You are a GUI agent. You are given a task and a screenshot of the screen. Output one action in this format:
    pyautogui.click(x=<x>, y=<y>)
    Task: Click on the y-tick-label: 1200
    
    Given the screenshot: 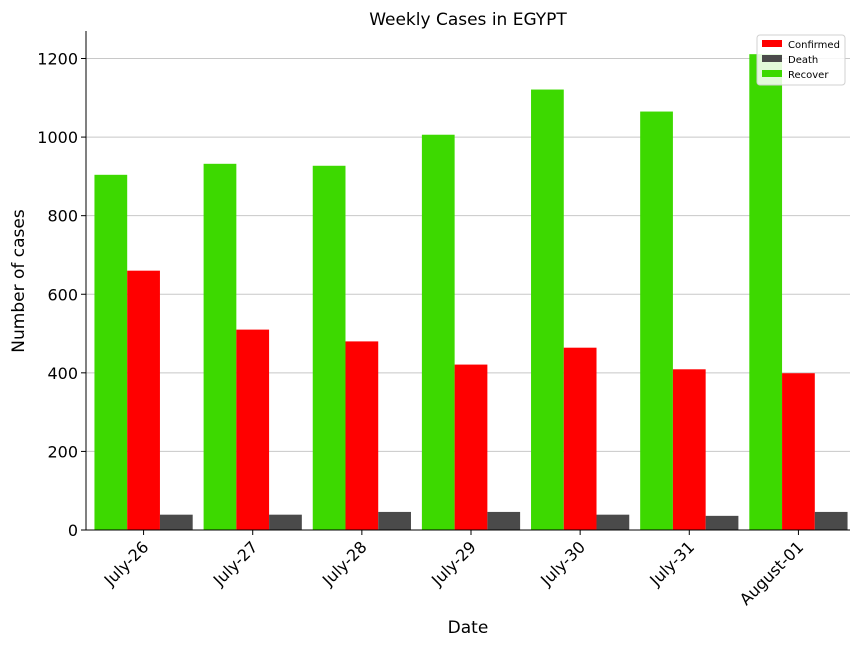 What is the action you would take?
    pyautogui.click(x=57, y=59)
    